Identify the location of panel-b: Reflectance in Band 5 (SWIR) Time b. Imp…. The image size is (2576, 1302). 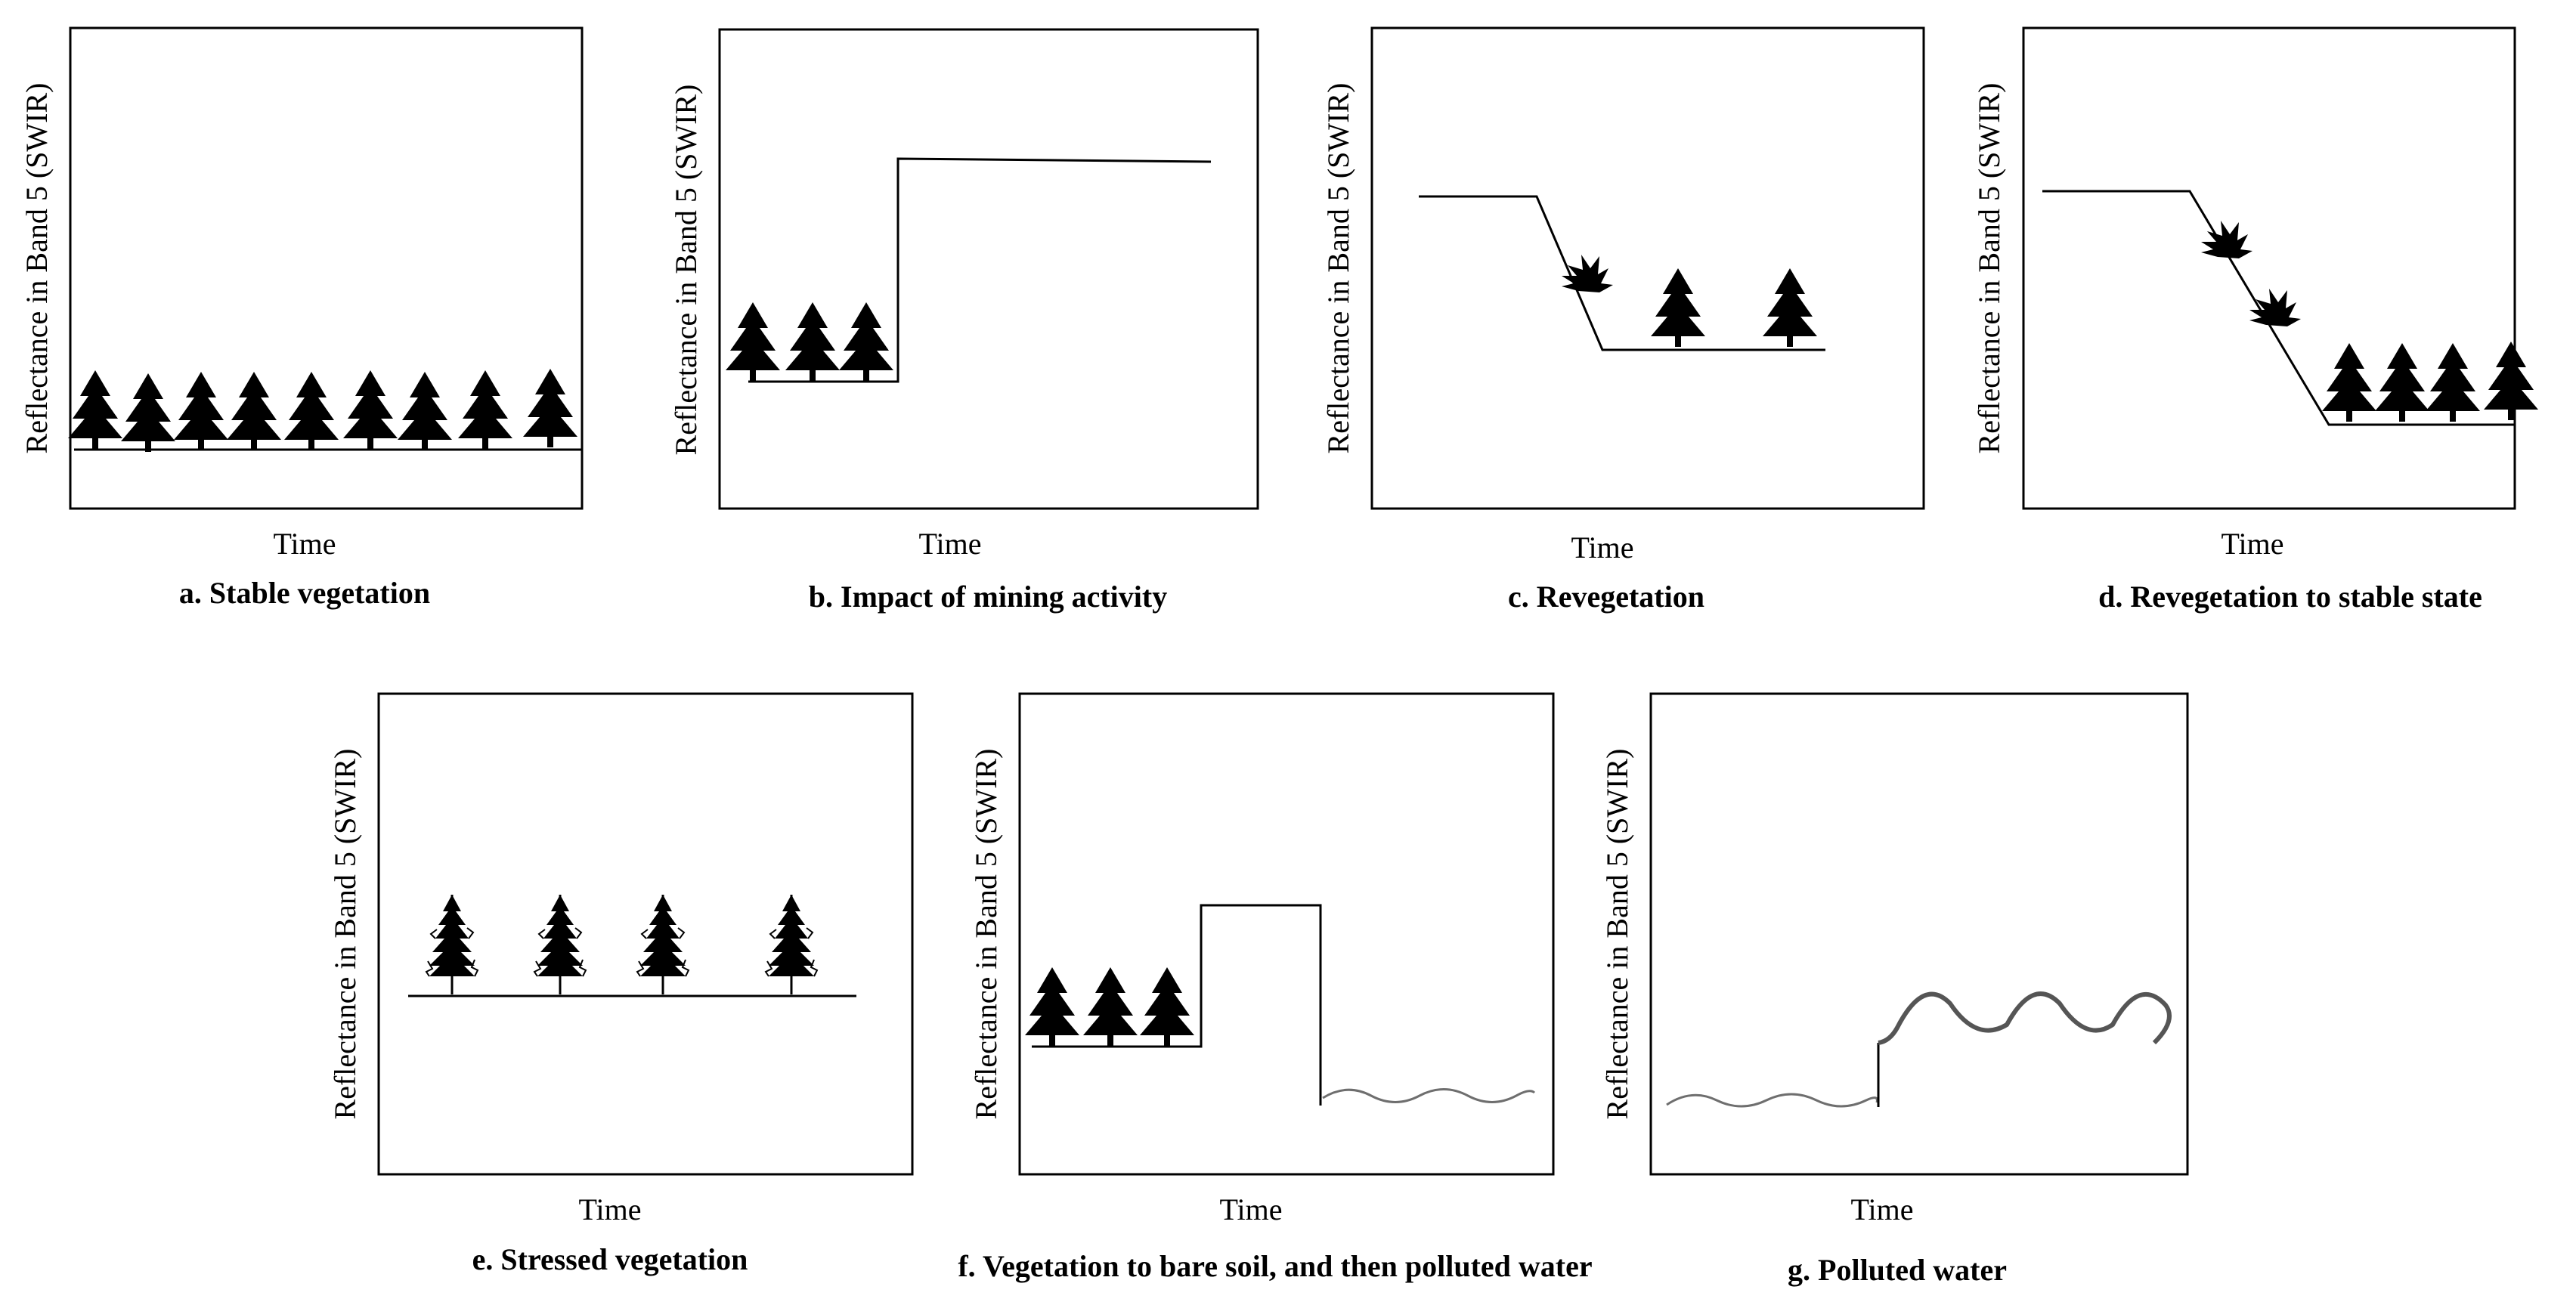
(964, 321).